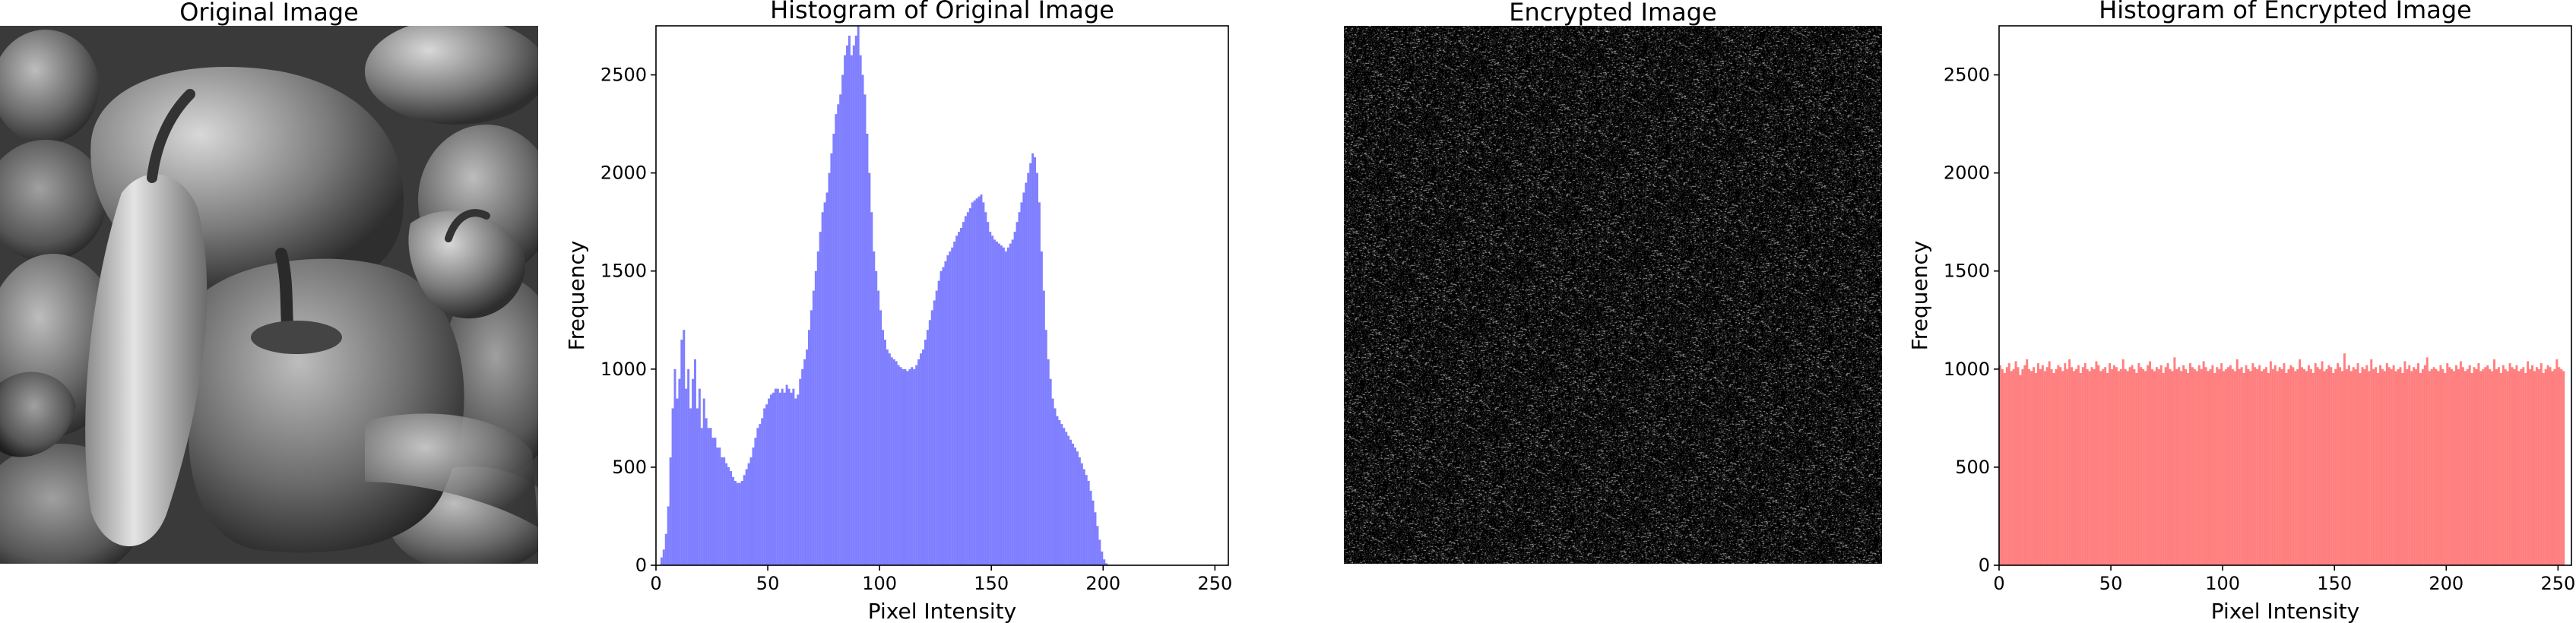 The height and width of the screenshot is (623, 2576). I want to click on x-tick-label: 50, so click(768, 583).